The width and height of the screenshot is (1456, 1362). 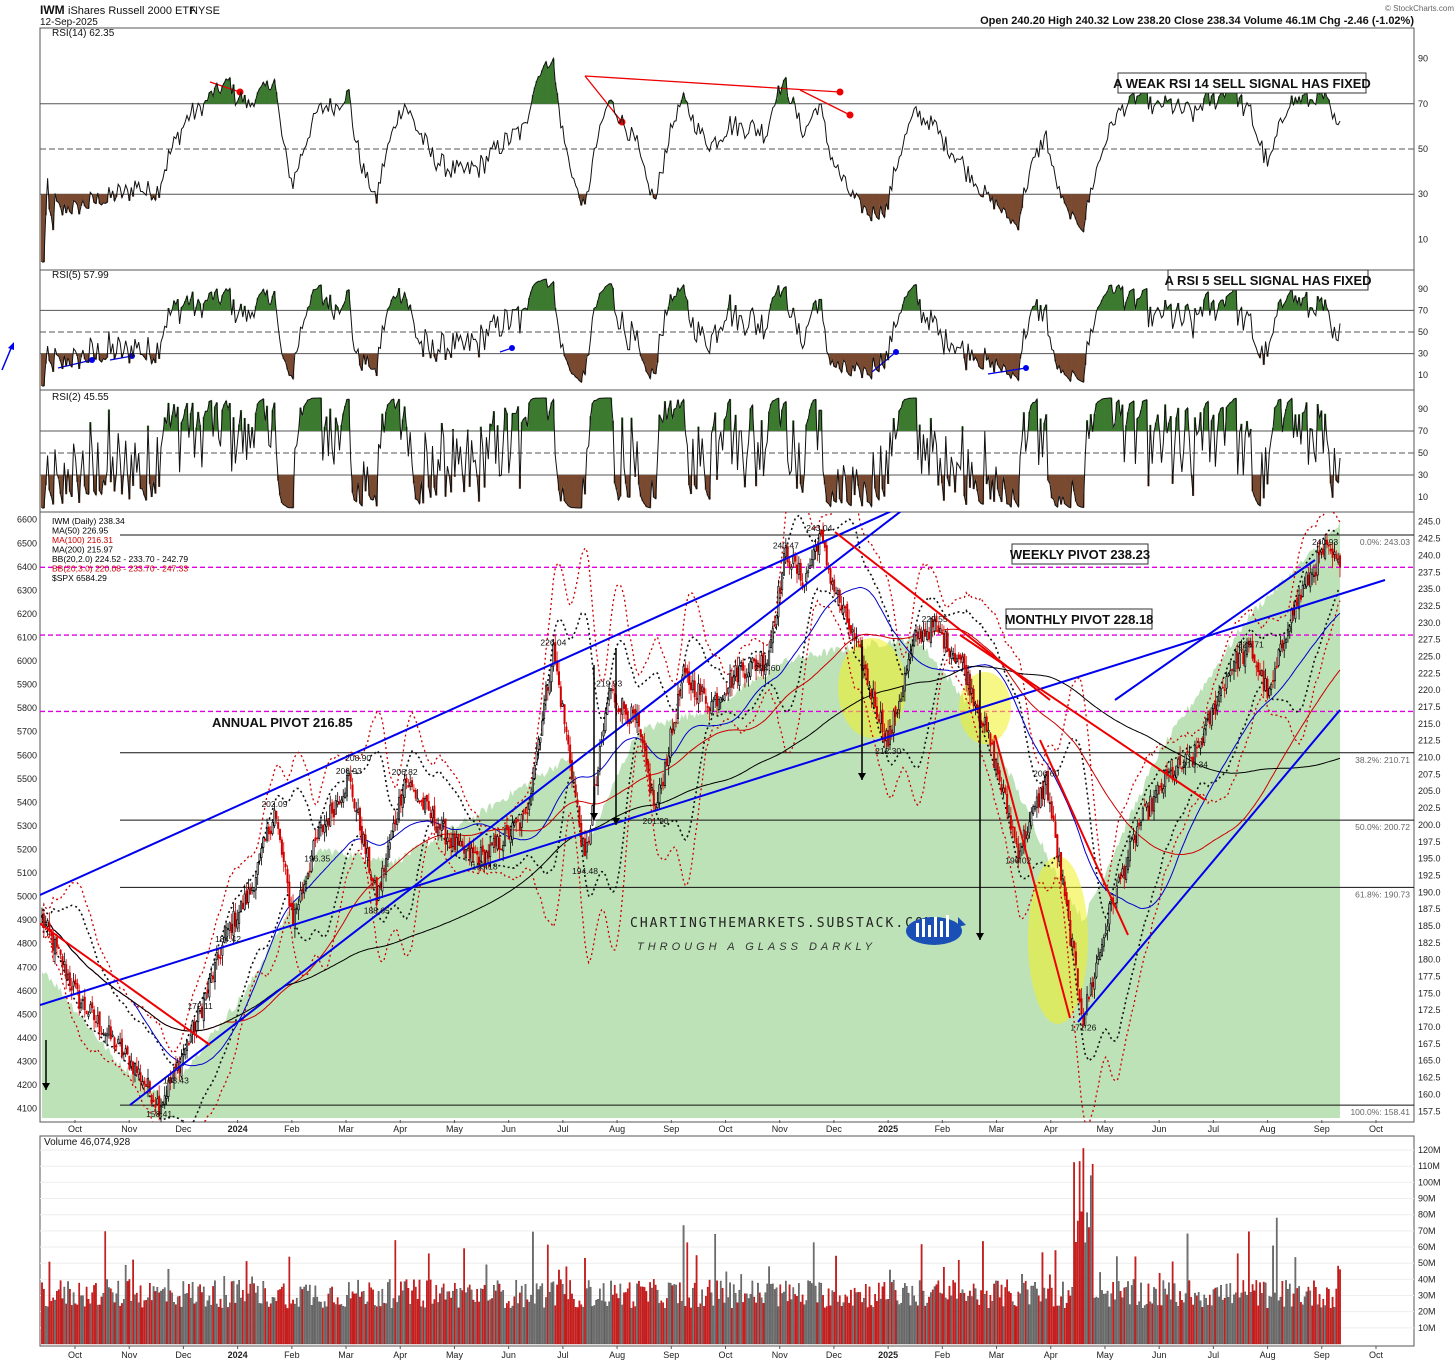 I want to click on monthly-pivot-label: MONTHLY PIVOT 228.18, so click(x=1079, y=619).